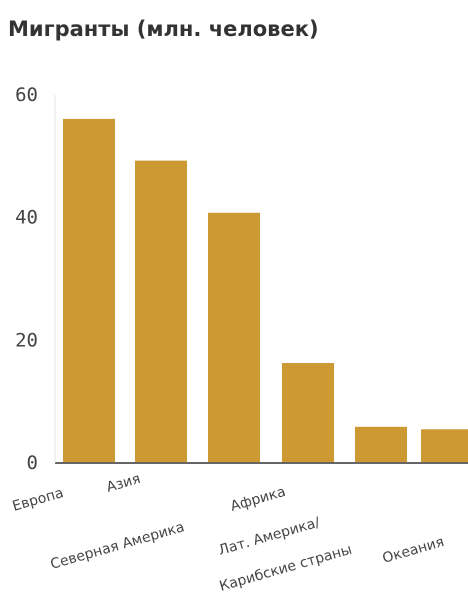 This screenshot has height=602, width=468. Describe the element at coordinates (118, 546) in the screenshot. I see `category-label: Северная Америка` at that location.